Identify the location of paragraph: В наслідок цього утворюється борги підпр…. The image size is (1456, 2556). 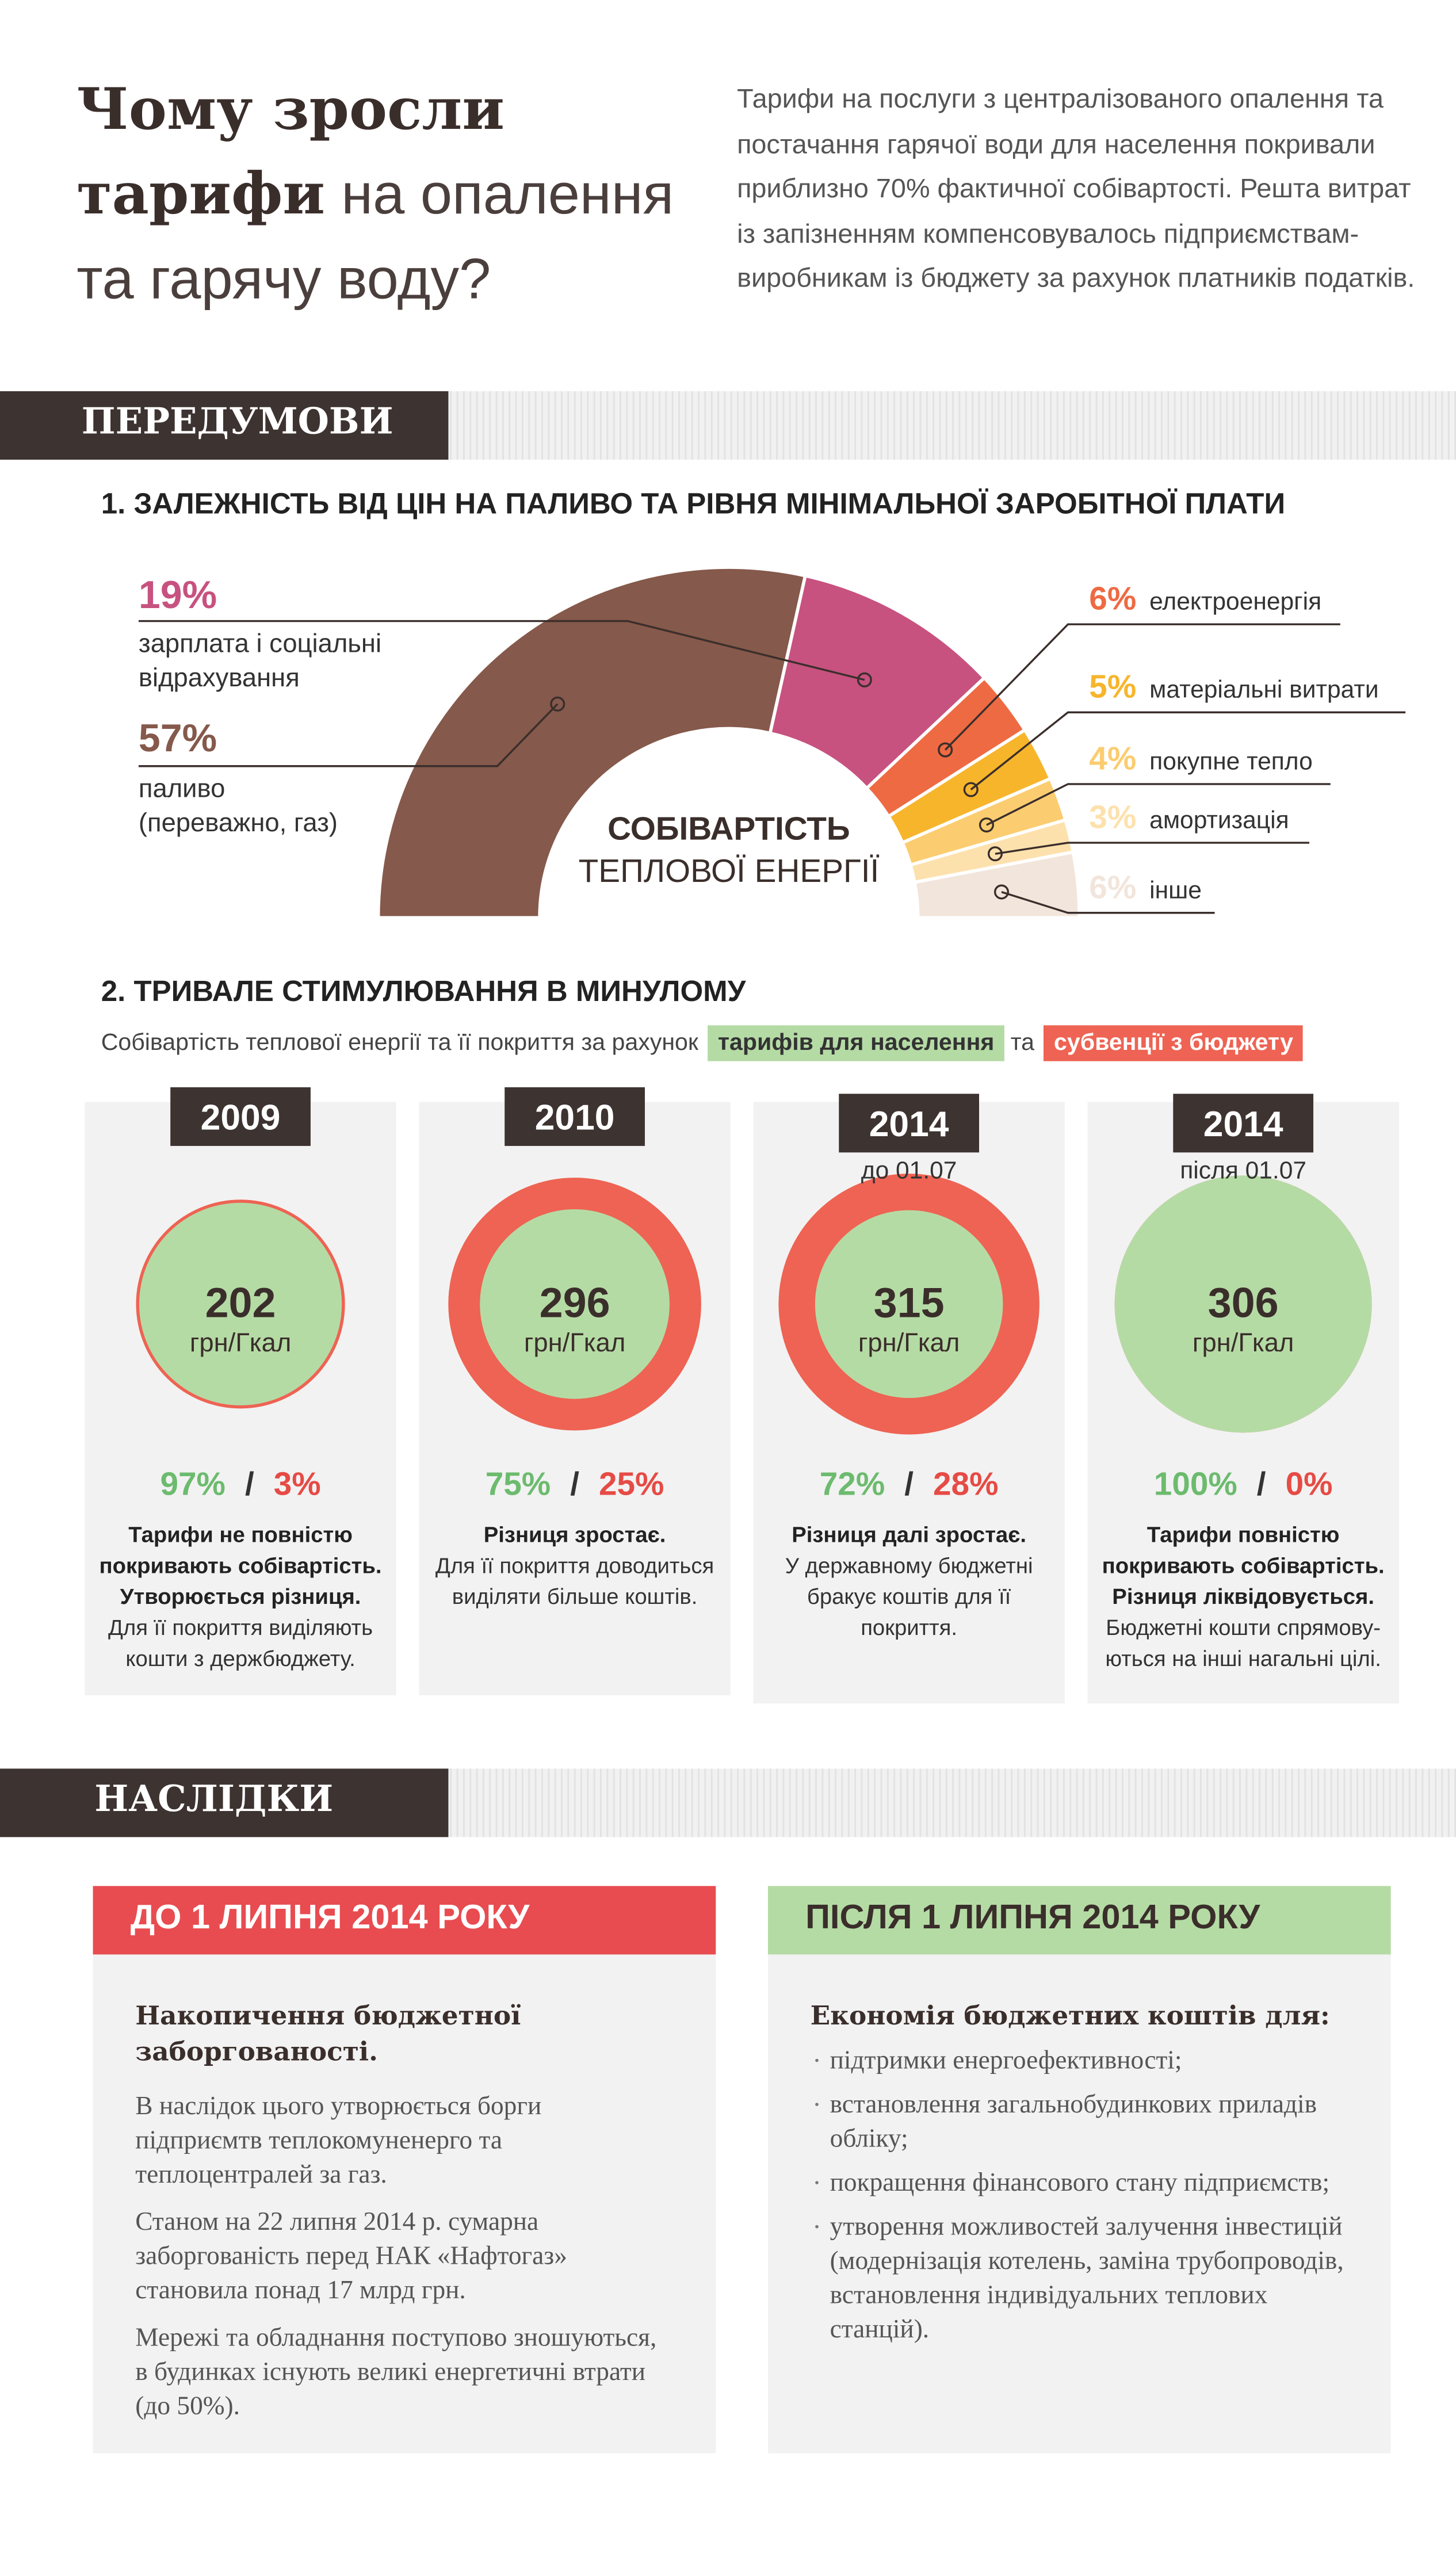
(338, 2141).